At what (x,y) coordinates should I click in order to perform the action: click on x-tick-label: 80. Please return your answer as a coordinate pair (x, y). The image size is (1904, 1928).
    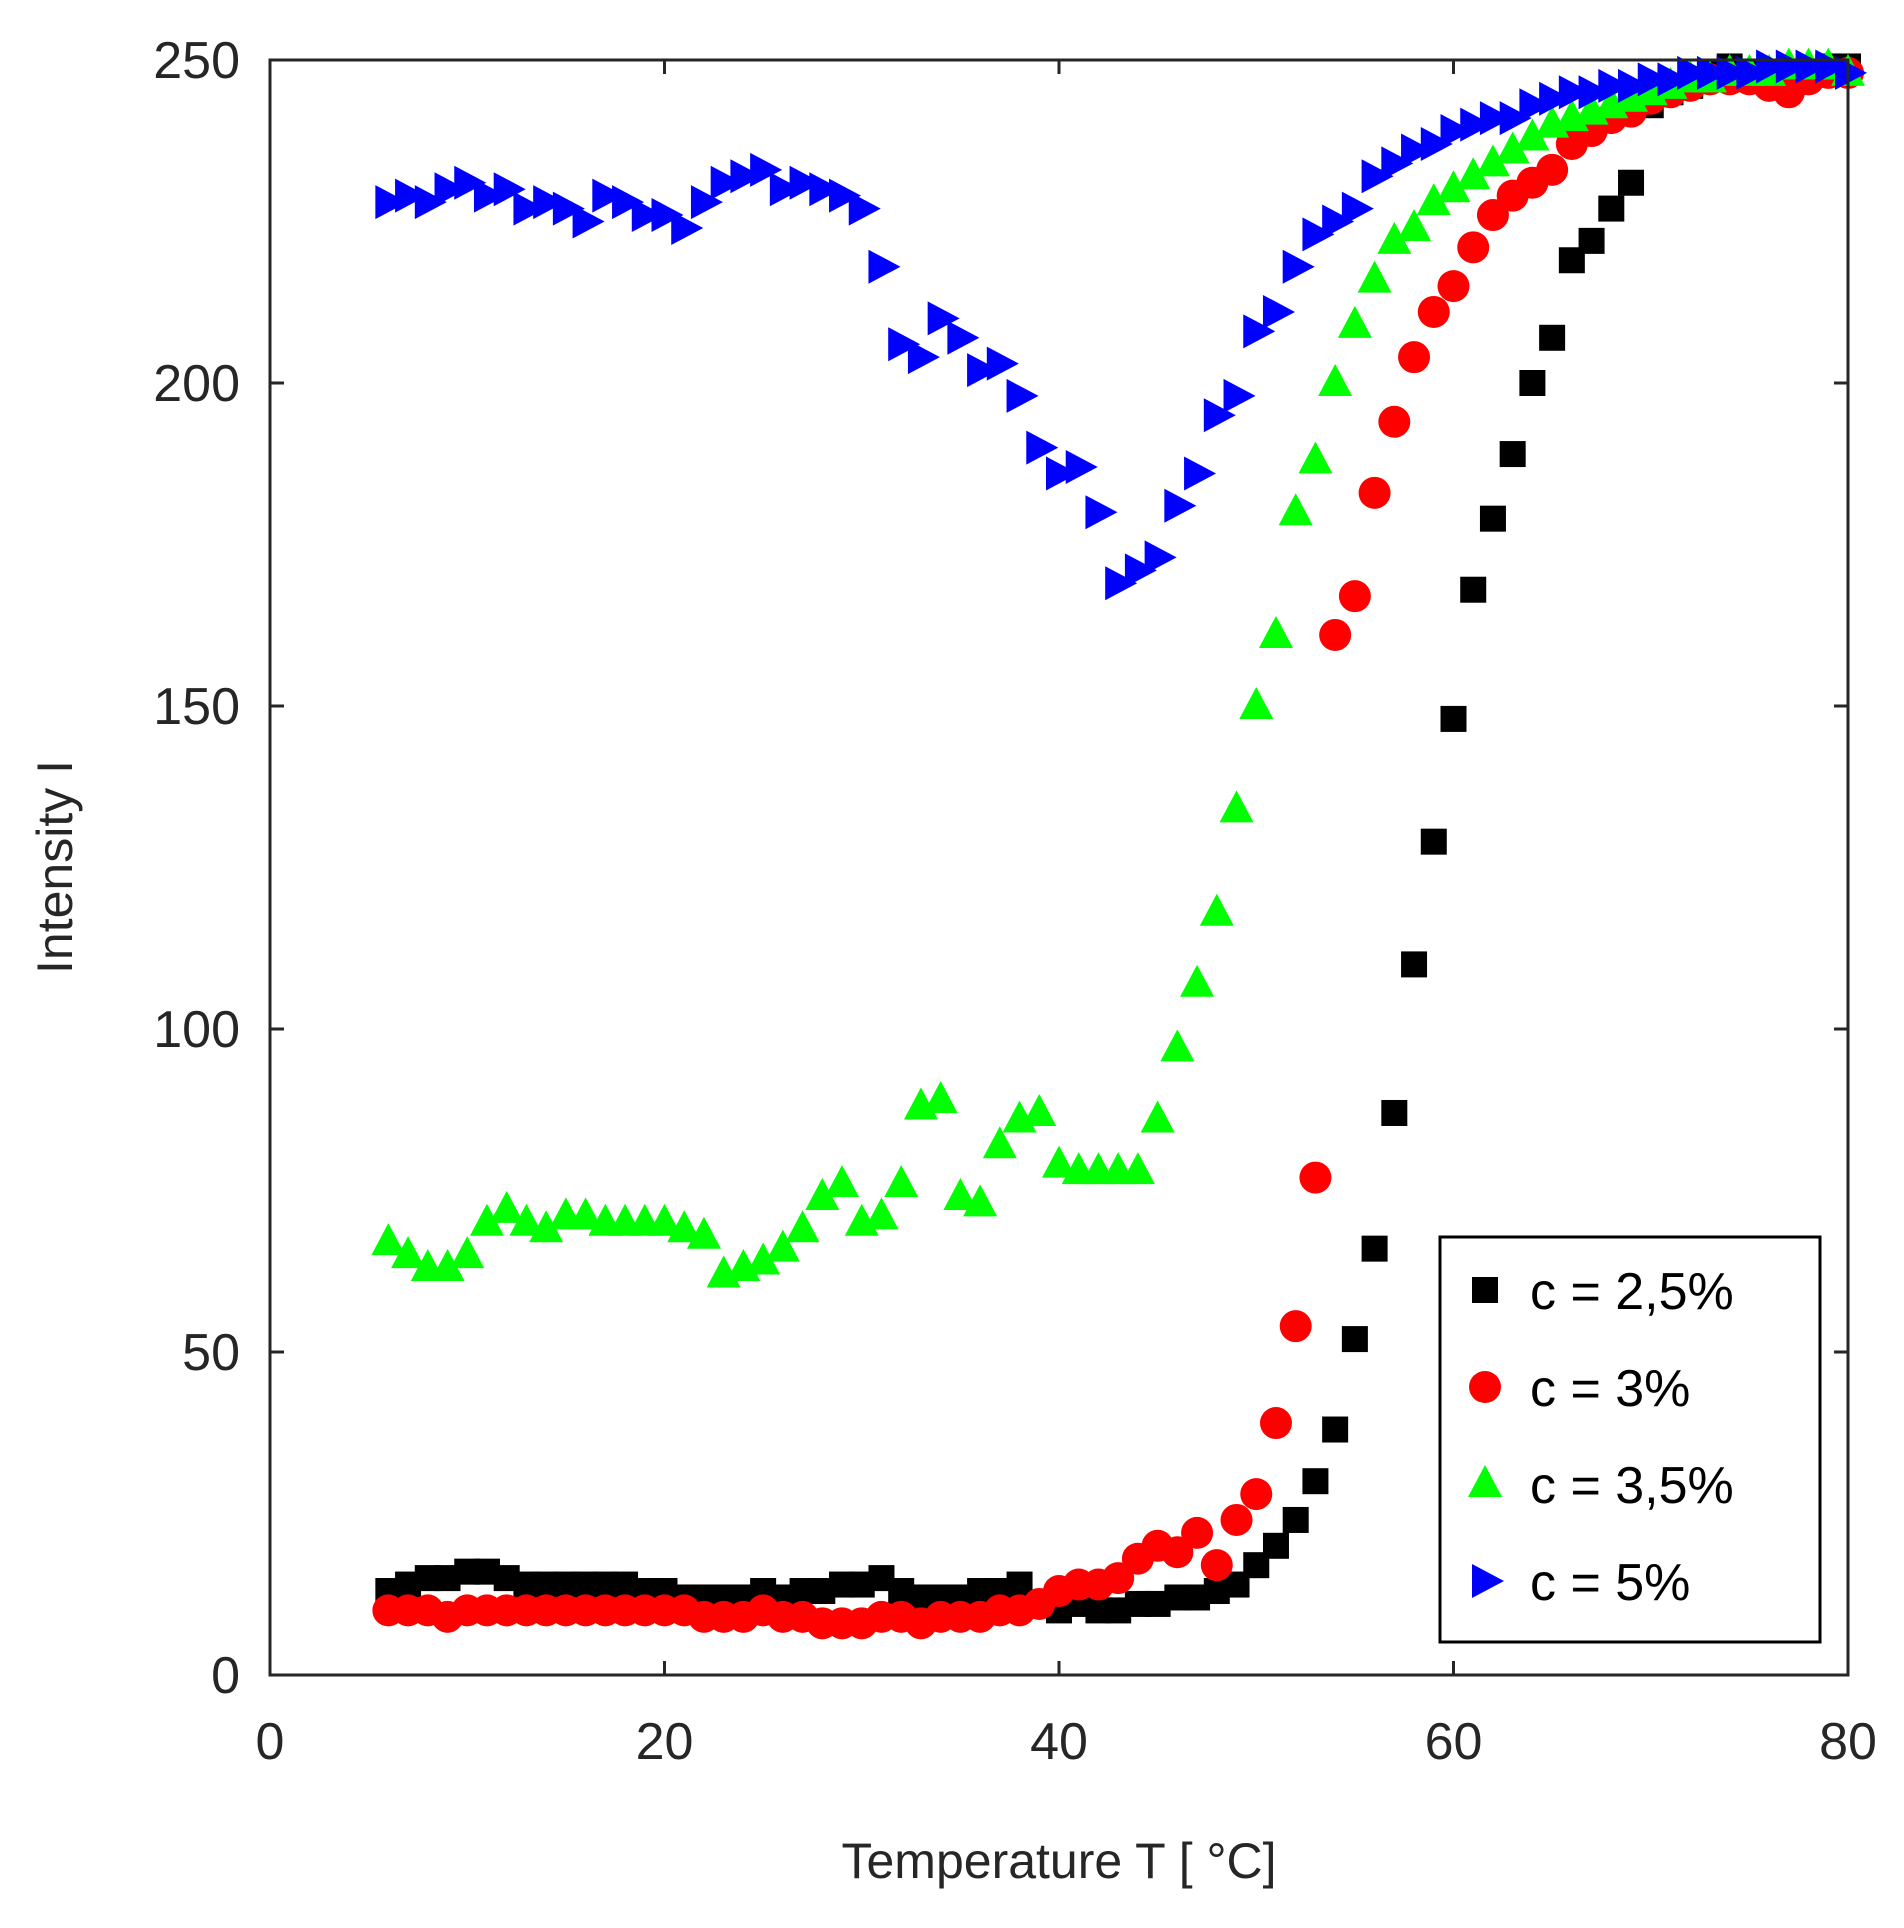
    Looking at the image, I should click on (1848, 1742).